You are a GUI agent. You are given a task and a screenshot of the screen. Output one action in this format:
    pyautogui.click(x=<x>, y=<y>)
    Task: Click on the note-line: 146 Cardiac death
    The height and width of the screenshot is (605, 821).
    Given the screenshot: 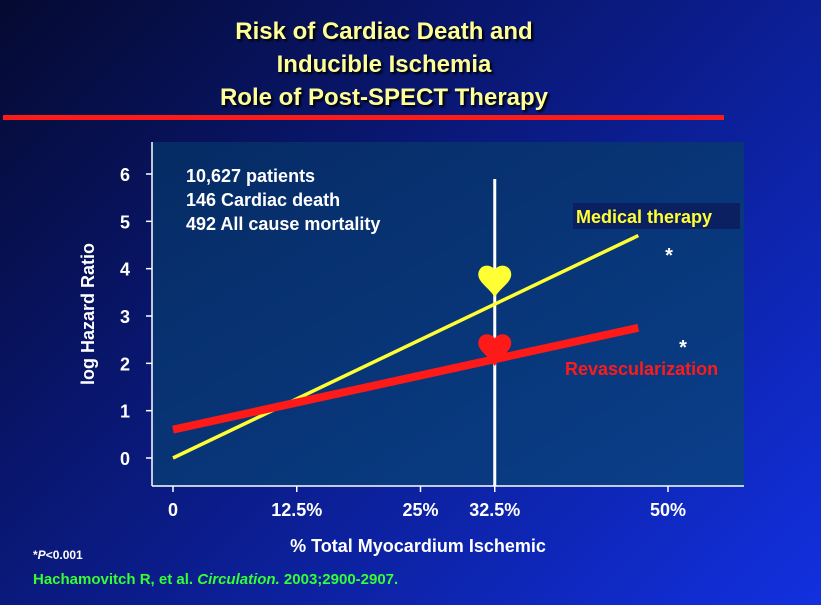 What is the action you would take?
    pyautogui.click(x=263, y=200)
    